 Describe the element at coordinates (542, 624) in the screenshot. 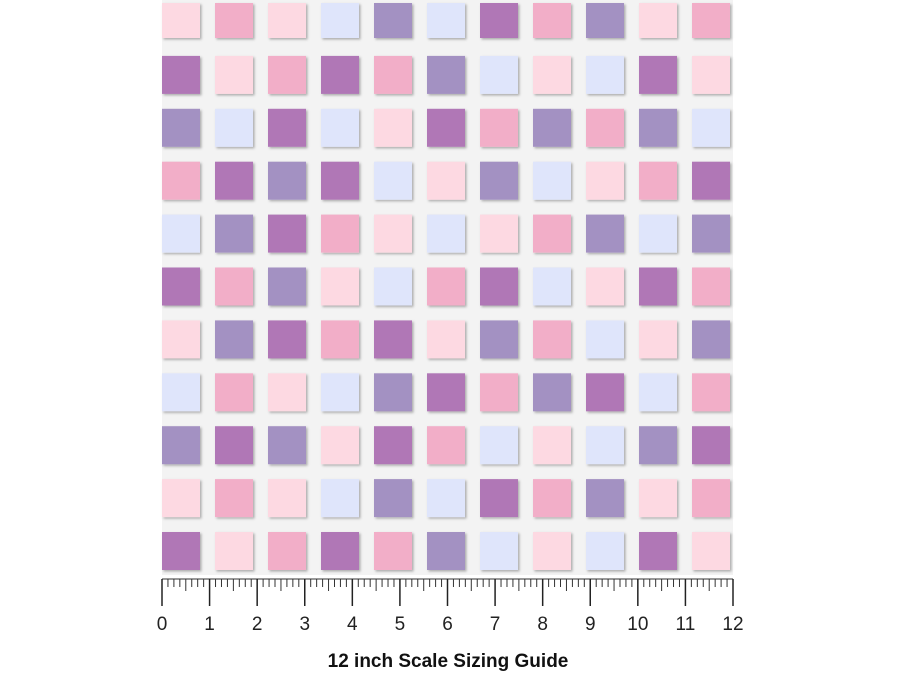

I see `ruler-label: 8` at that location.